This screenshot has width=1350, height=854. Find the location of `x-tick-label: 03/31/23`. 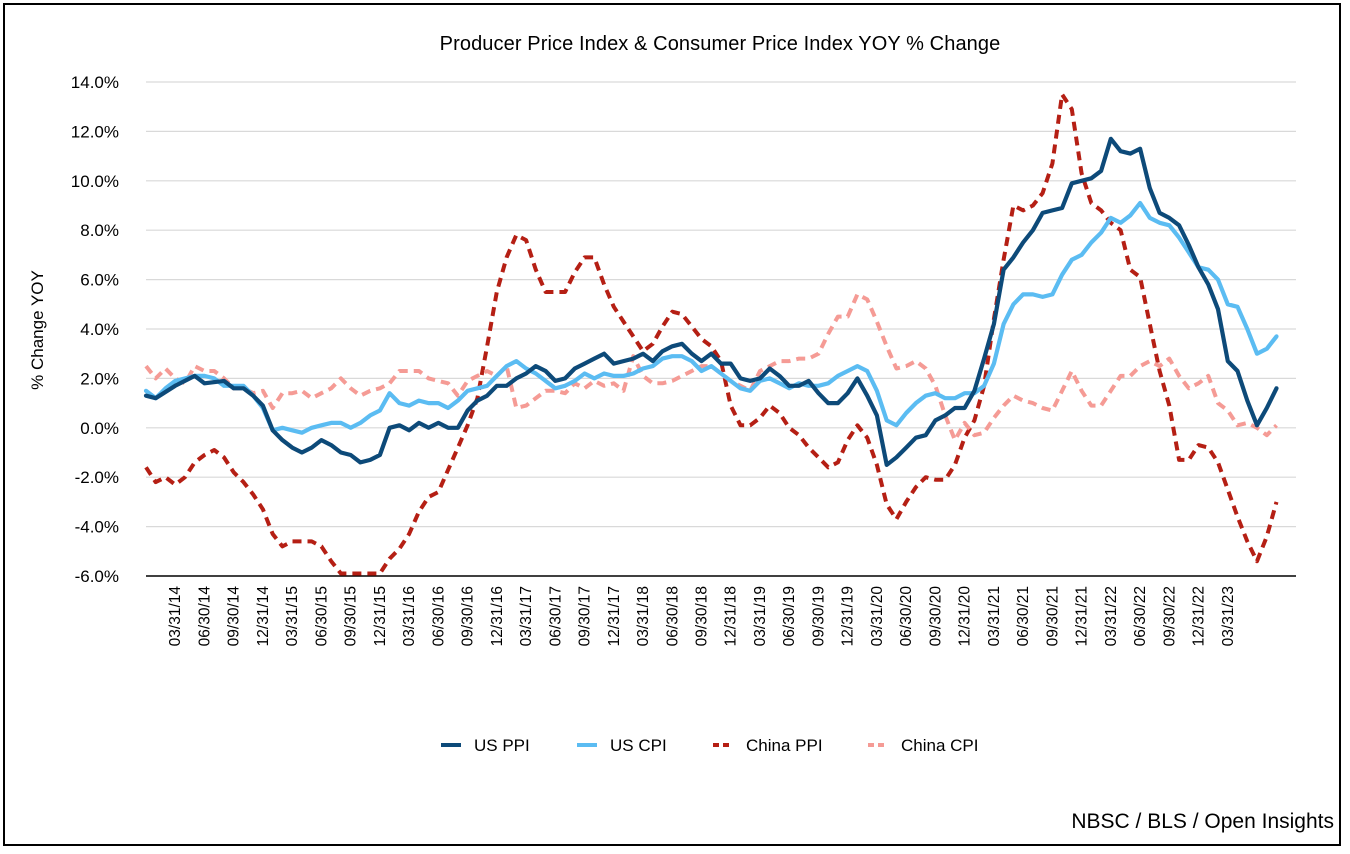

x-tick-label: 03/31/23 is located at coordinates (1228, 616).